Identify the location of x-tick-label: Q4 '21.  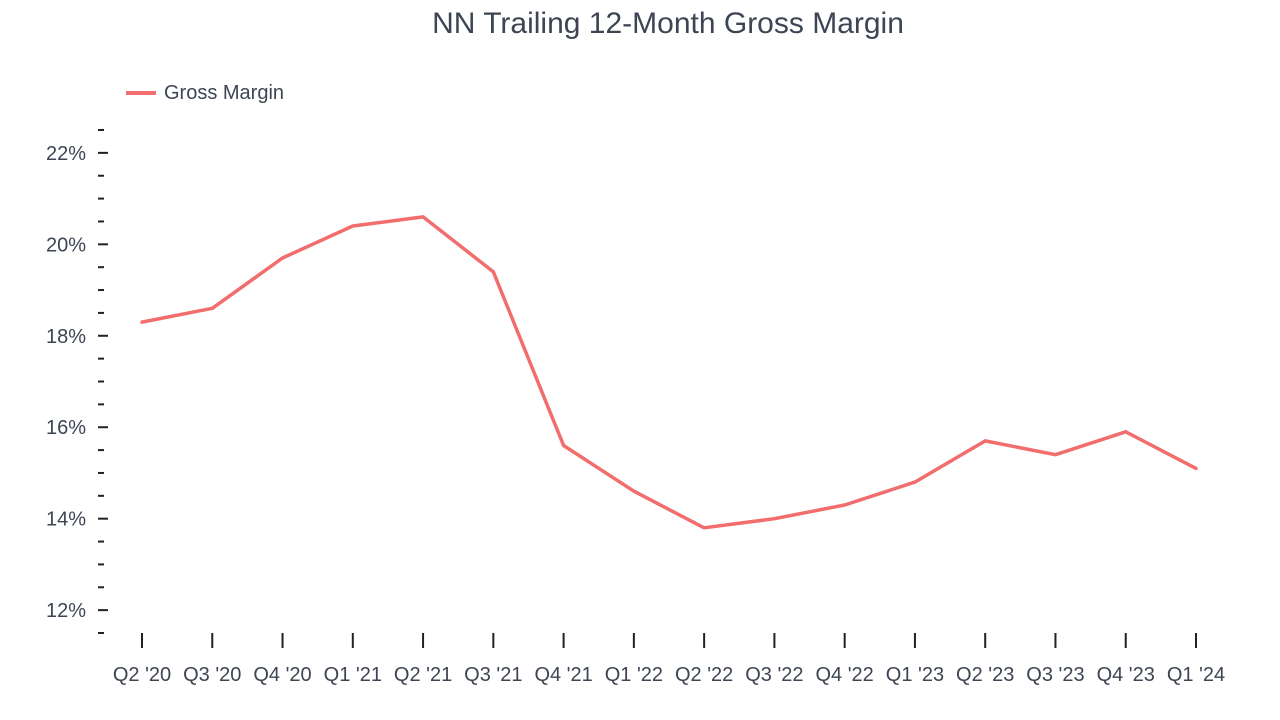
(563, 675).